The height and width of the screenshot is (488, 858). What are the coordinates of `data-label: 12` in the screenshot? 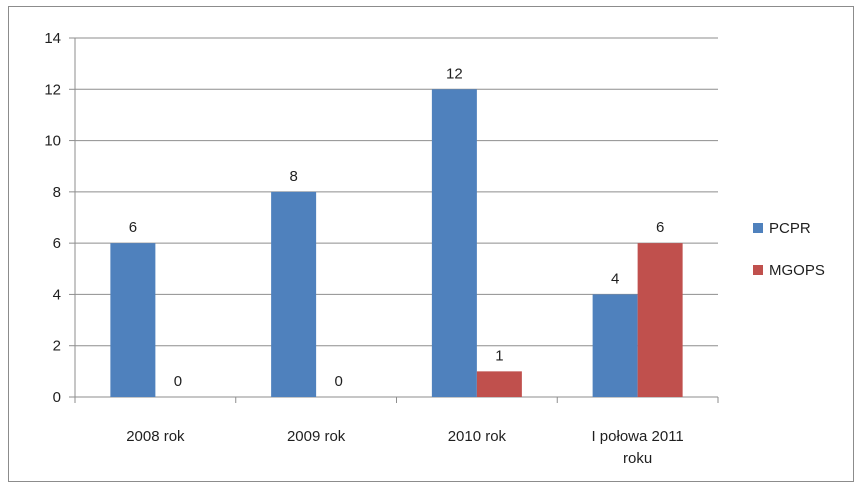 It's located at (454, 73).